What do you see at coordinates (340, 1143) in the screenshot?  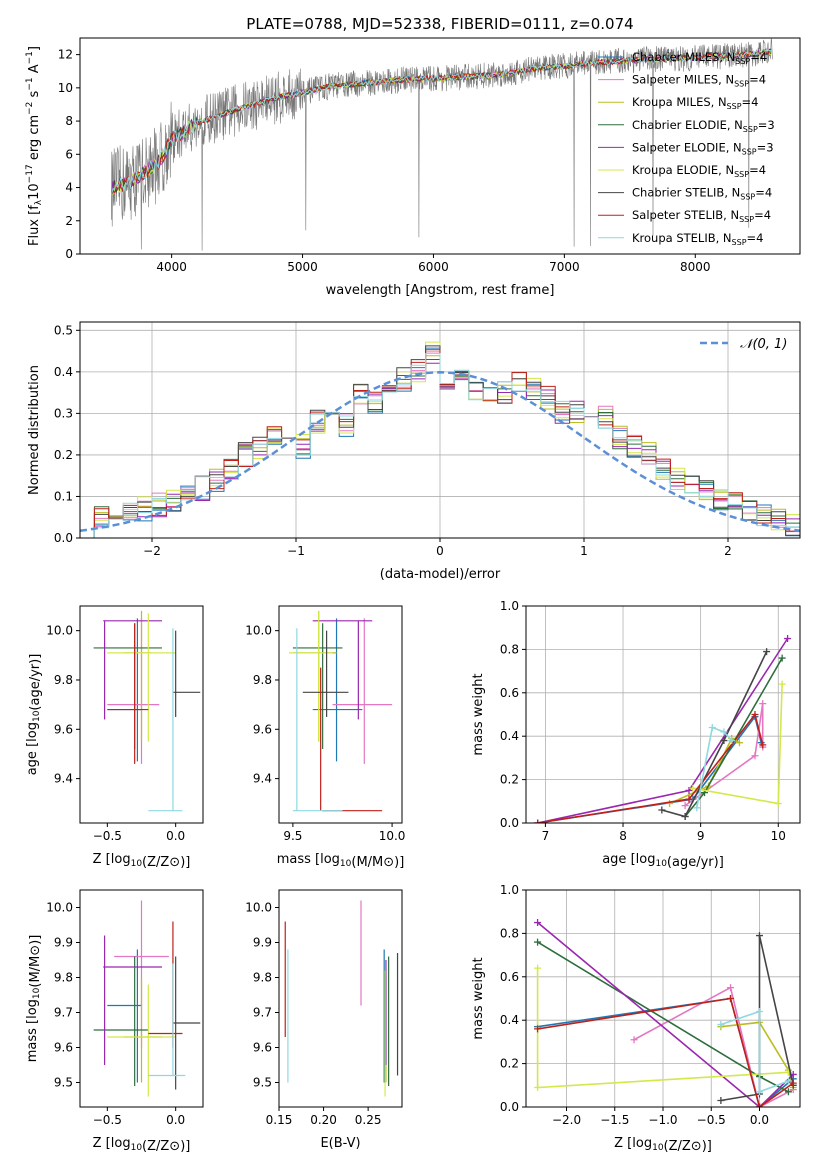 I see `mass-vs-EBV-xlabel: E(B-V)` at bounding box center [340, 1143].